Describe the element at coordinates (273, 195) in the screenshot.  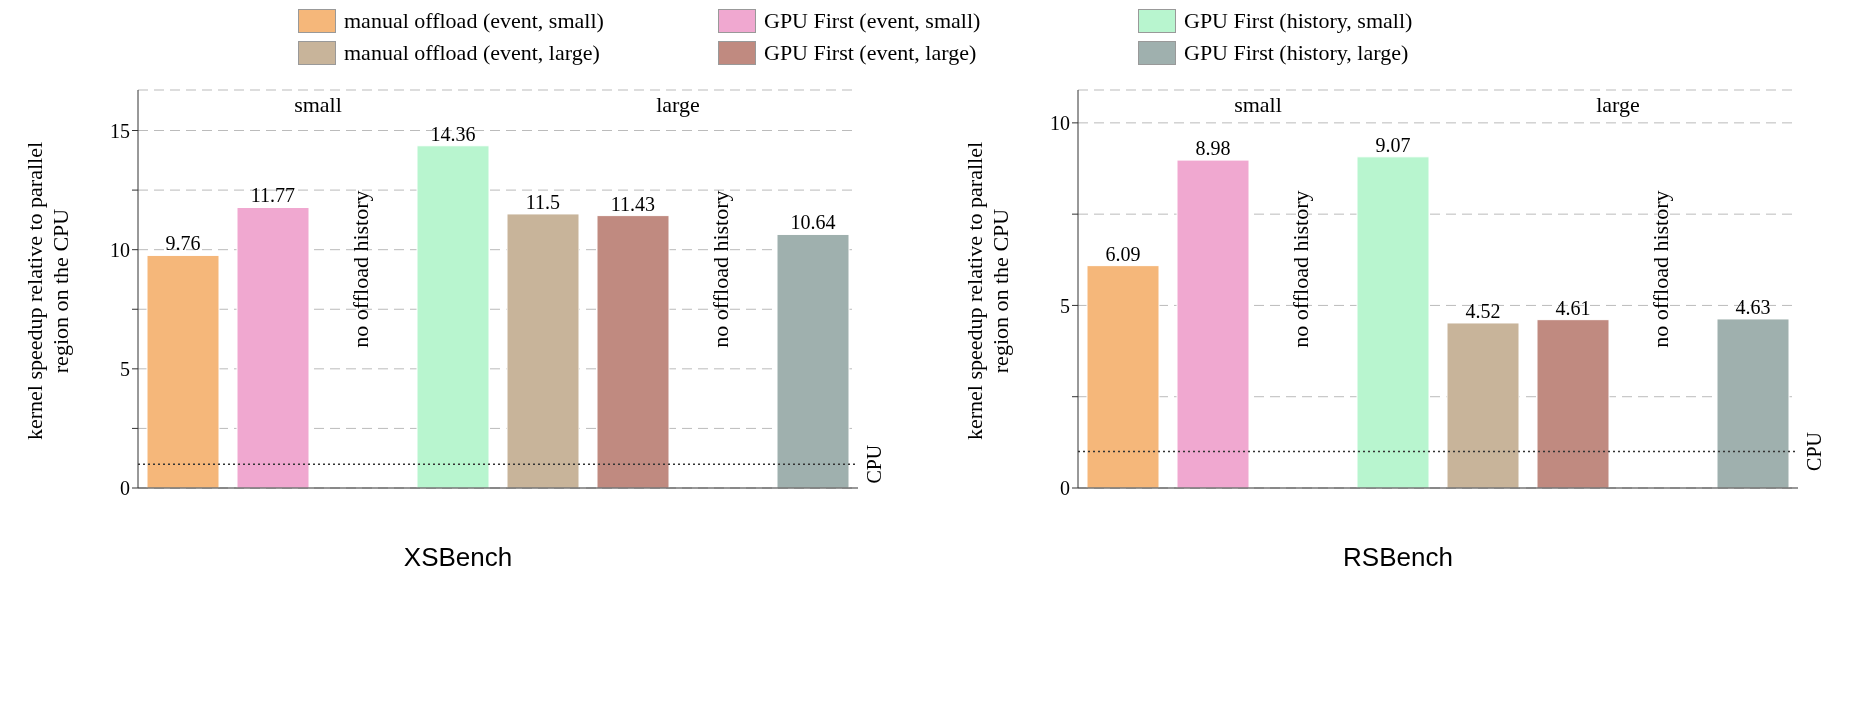
I see `data-label: 11.77` at that location.